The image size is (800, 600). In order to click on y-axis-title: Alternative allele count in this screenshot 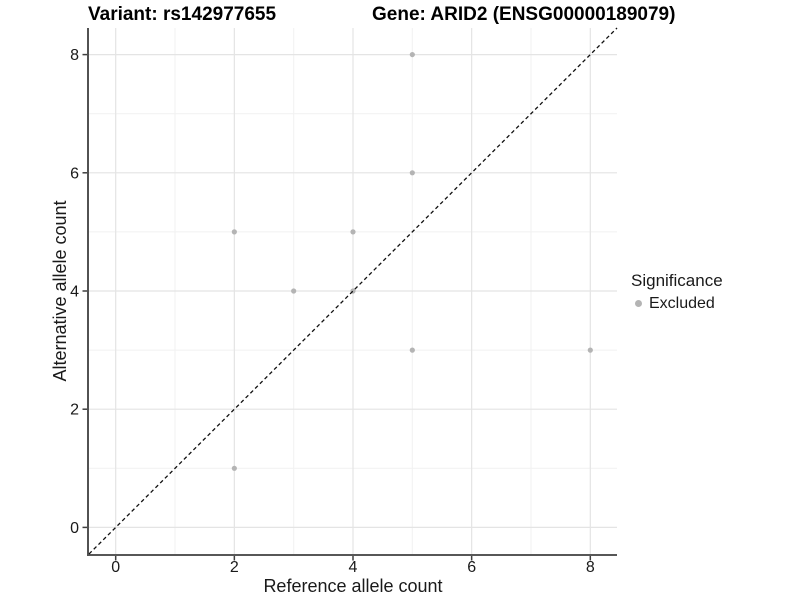, I will do `click(60, 291)`.